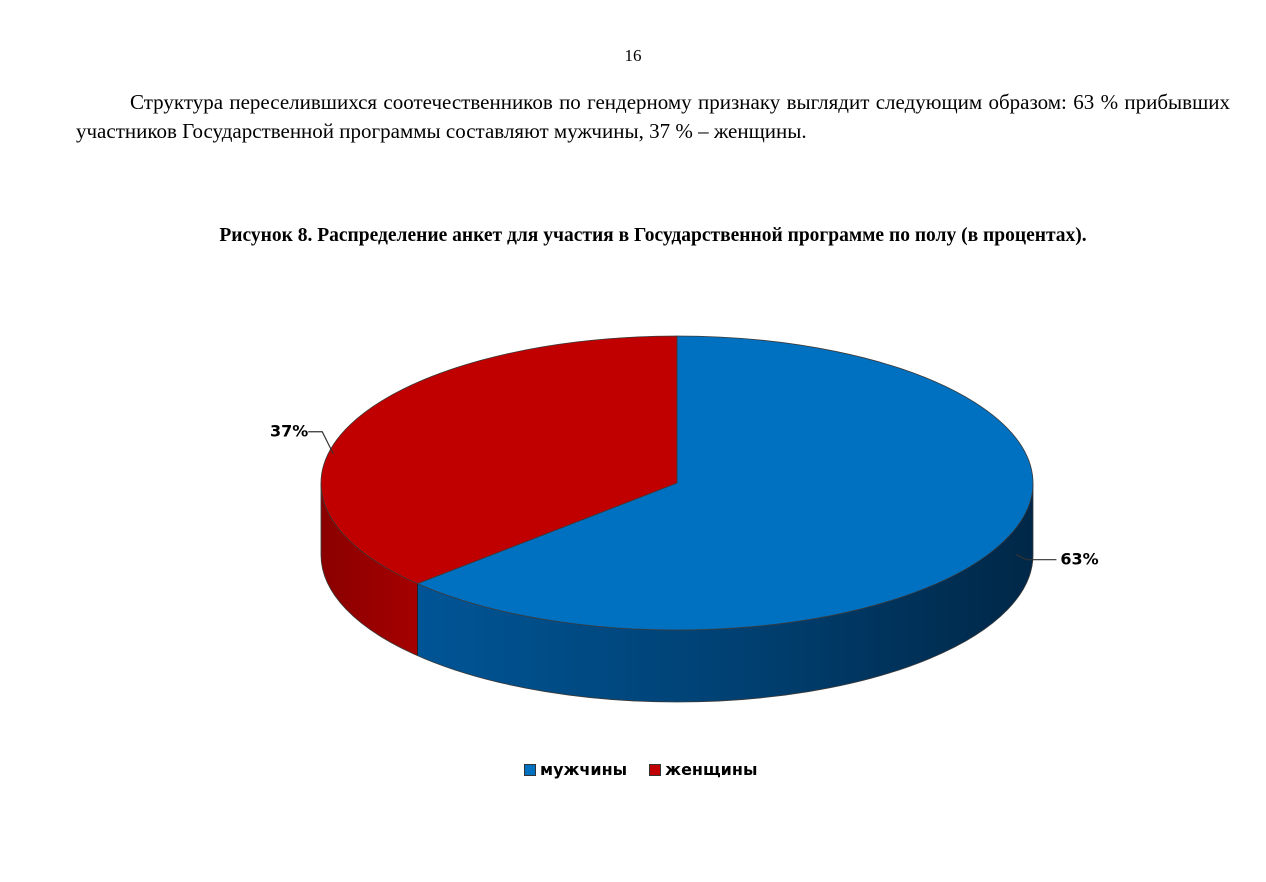 The width and height of the screenshot is (1266, 882). I want to click on page-number: 16, so click(633, 55).